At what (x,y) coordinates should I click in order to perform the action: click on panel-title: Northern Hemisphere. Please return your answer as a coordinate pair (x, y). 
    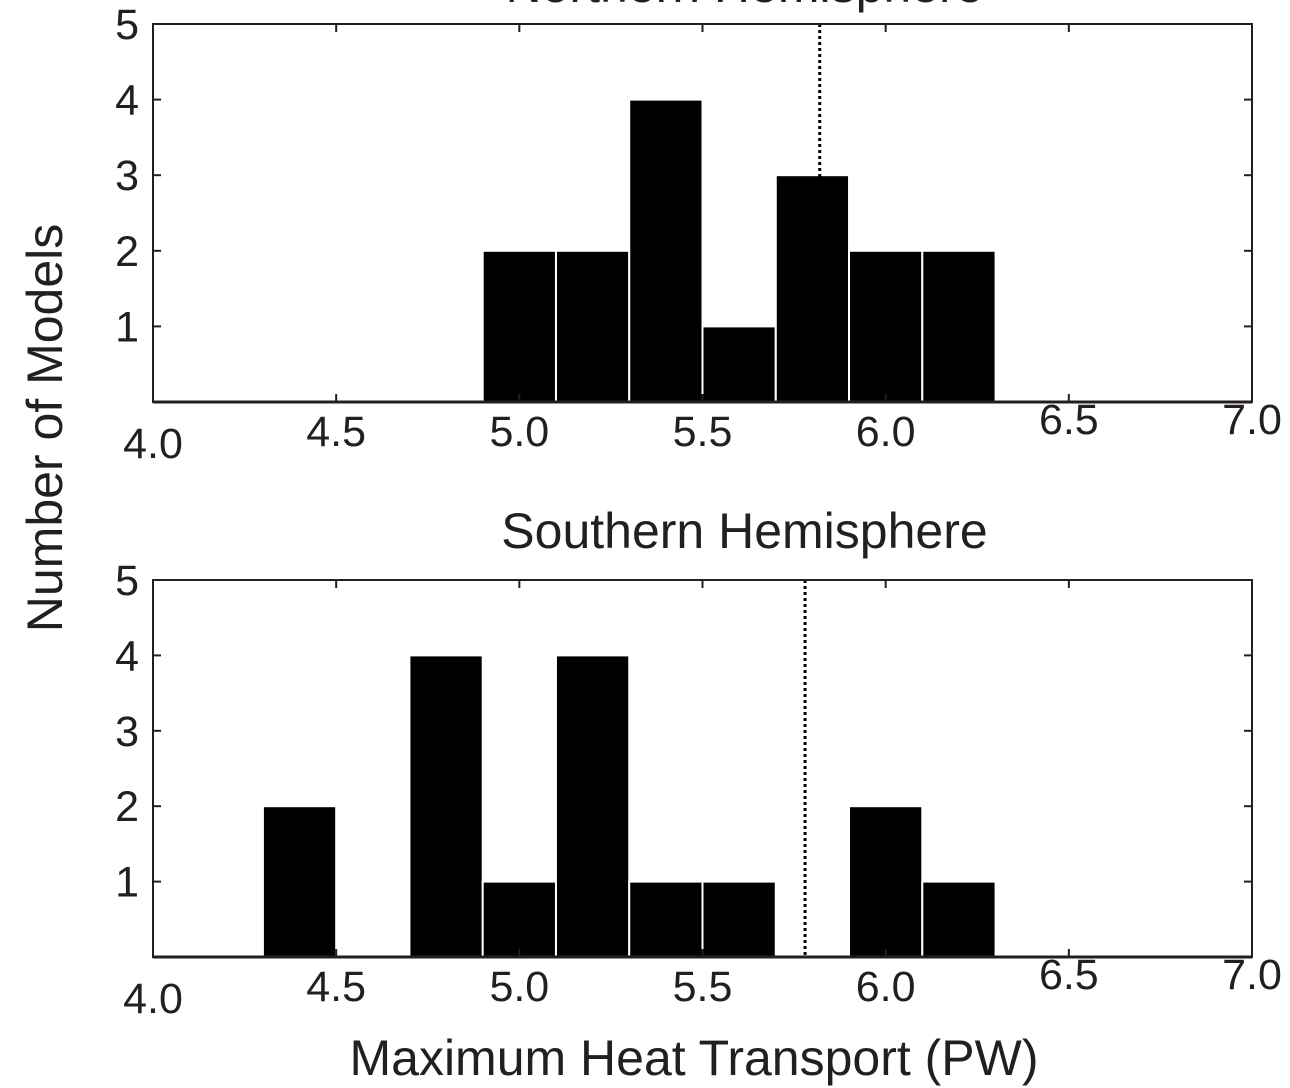
    Looking at the image, I should click on (745, 6).